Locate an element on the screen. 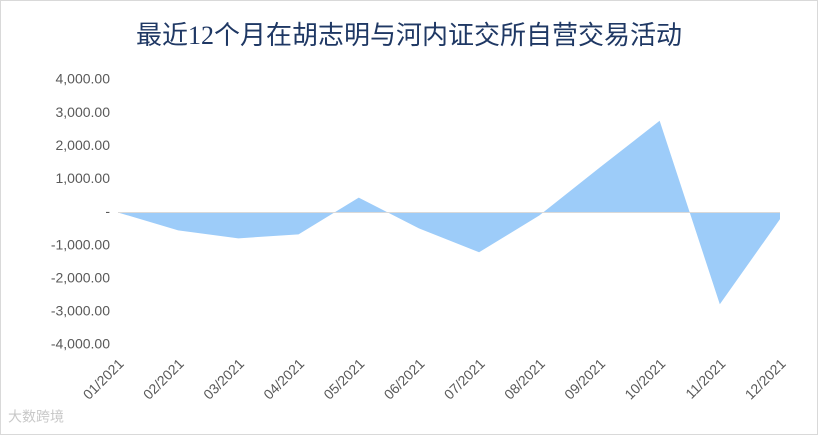 This screenshot has height=435, width=818. y-tick-label: -3,000.00 is located at coordinates (80, 311).